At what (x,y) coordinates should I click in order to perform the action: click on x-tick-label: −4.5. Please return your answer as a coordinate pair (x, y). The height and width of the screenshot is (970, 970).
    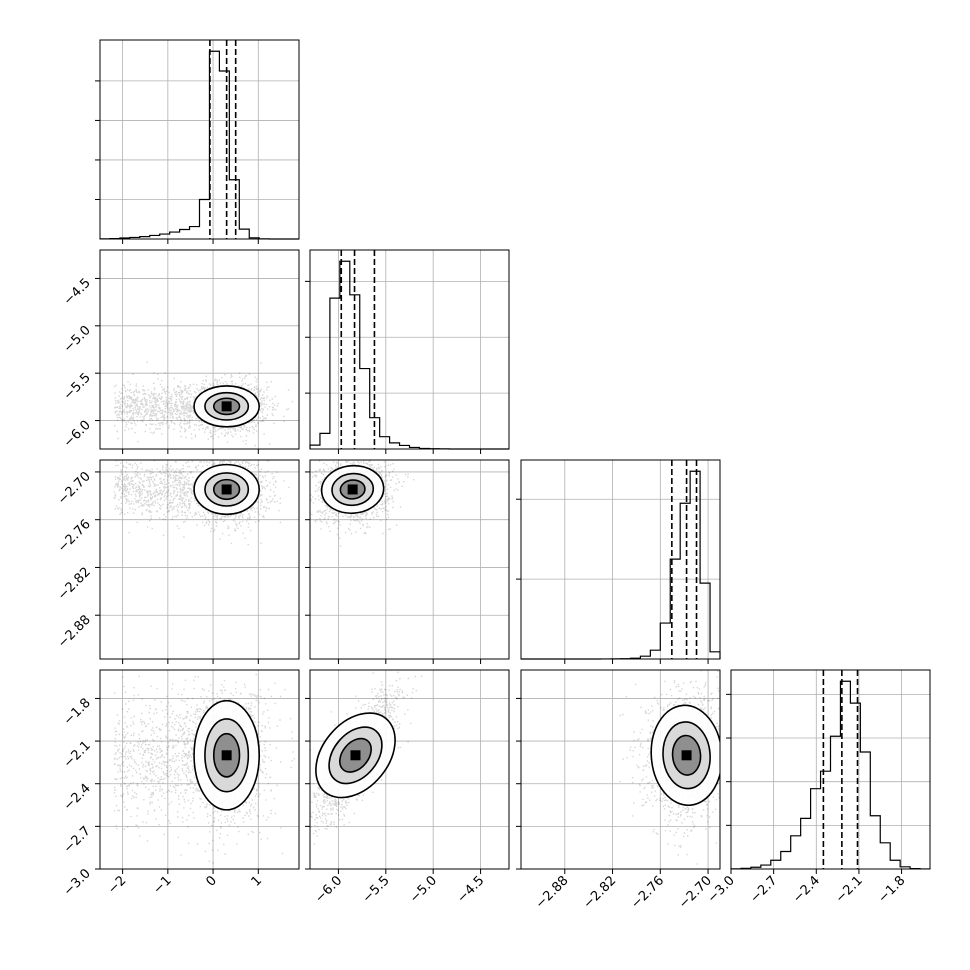
    Looking at the image, I should click on (470, 889).